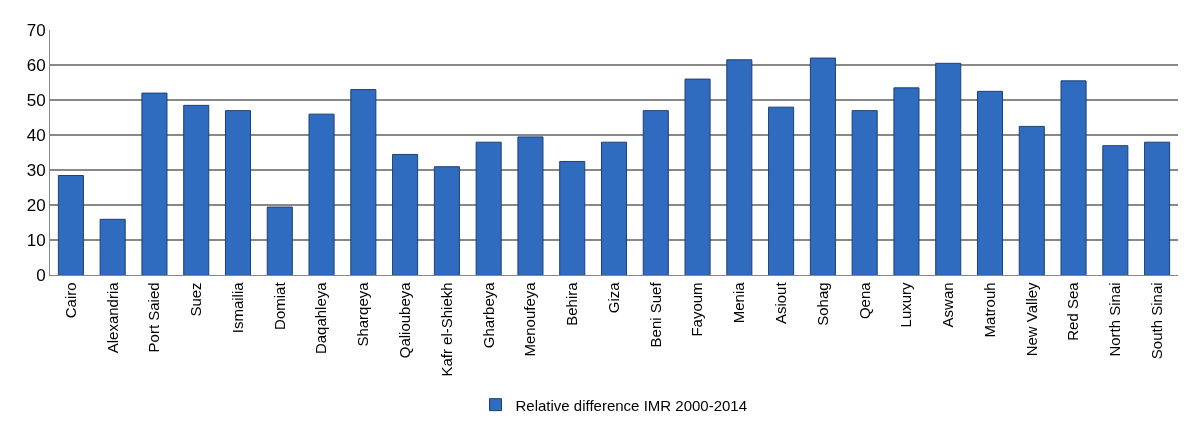 This screenshot has width=1198, height=430. I want to click on x-tick-label: Daqahleya, so click(321, 318).